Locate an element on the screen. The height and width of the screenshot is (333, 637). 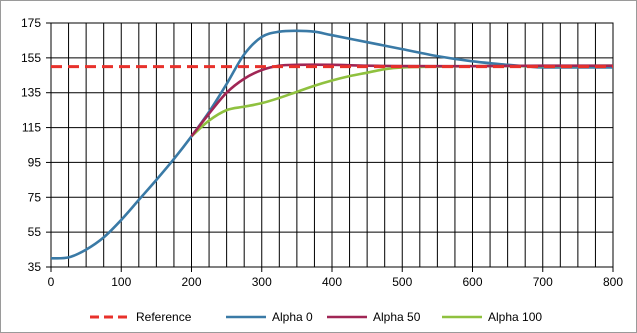
y-tick-label: 135 is located at coordinates (31, 93).